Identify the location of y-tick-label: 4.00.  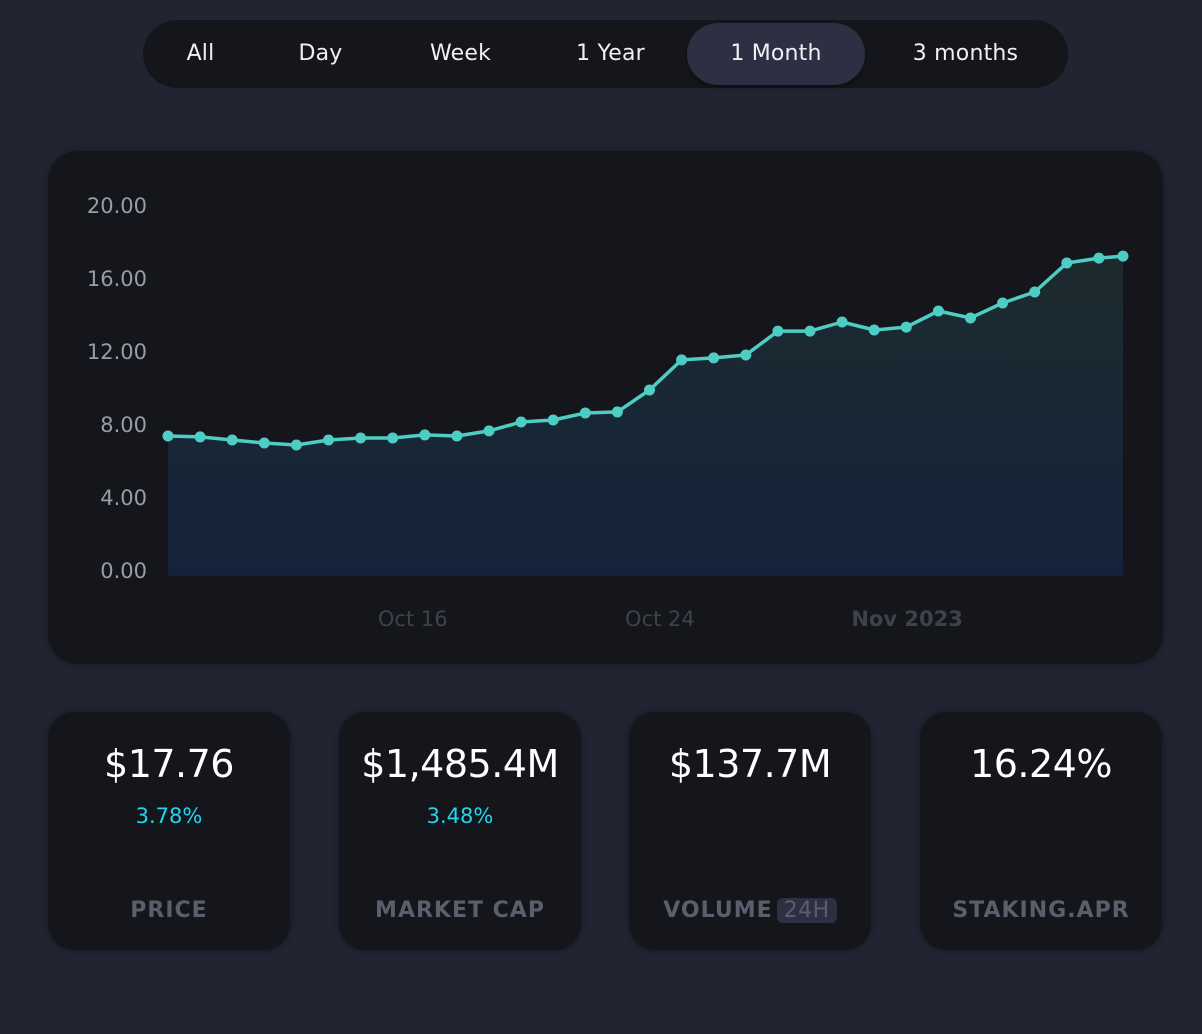
(123, 498).